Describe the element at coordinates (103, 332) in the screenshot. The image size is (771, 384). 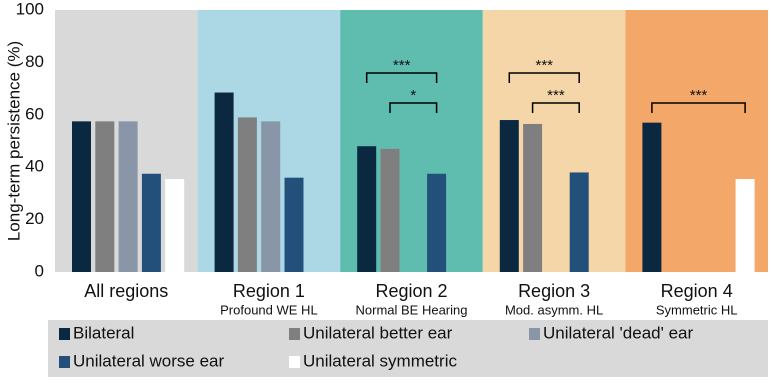
I see `legend-label: Bilateral` at that location.